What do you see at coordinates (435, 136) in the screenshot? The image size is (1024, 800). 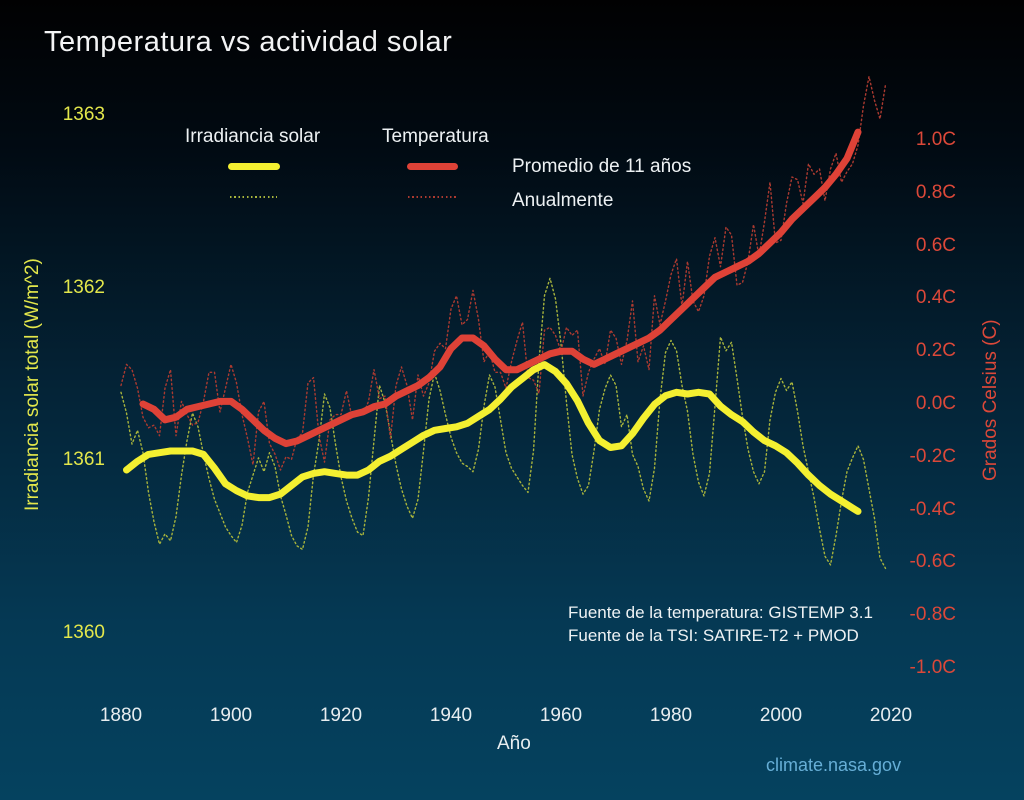 I see `legend-heading-temperature: Temperatura` at bounding box center [435, 136].